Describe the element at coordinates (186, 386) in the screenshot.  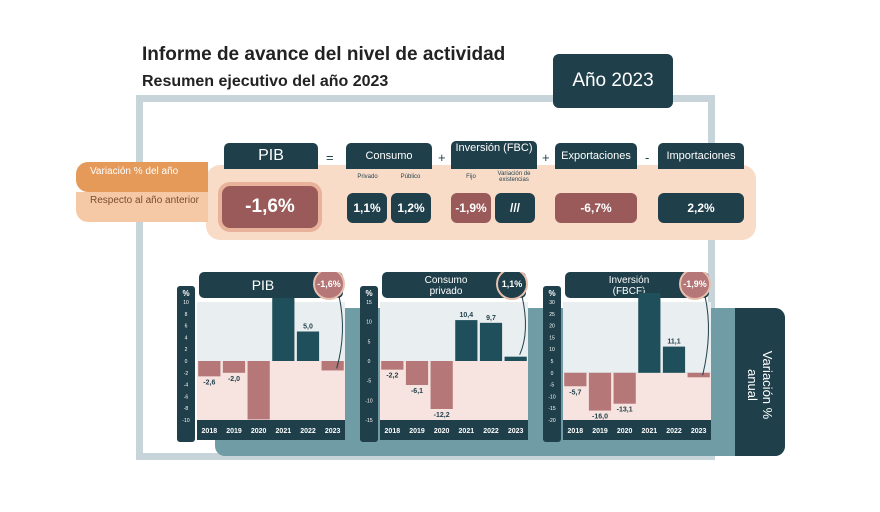
I see `y-tick-label: -4` at that location.